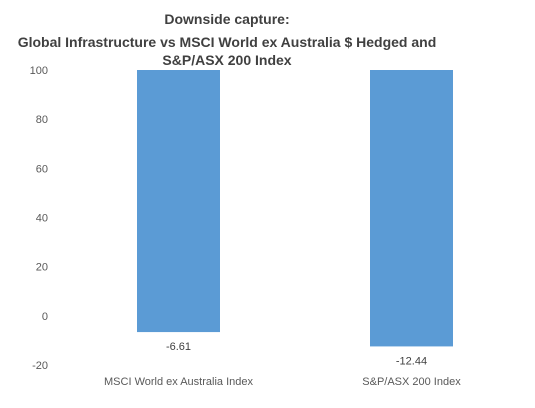 The height and width of the screenshot is (408, 535). I want to click on y-tick-label: 20, so click(42, 268).